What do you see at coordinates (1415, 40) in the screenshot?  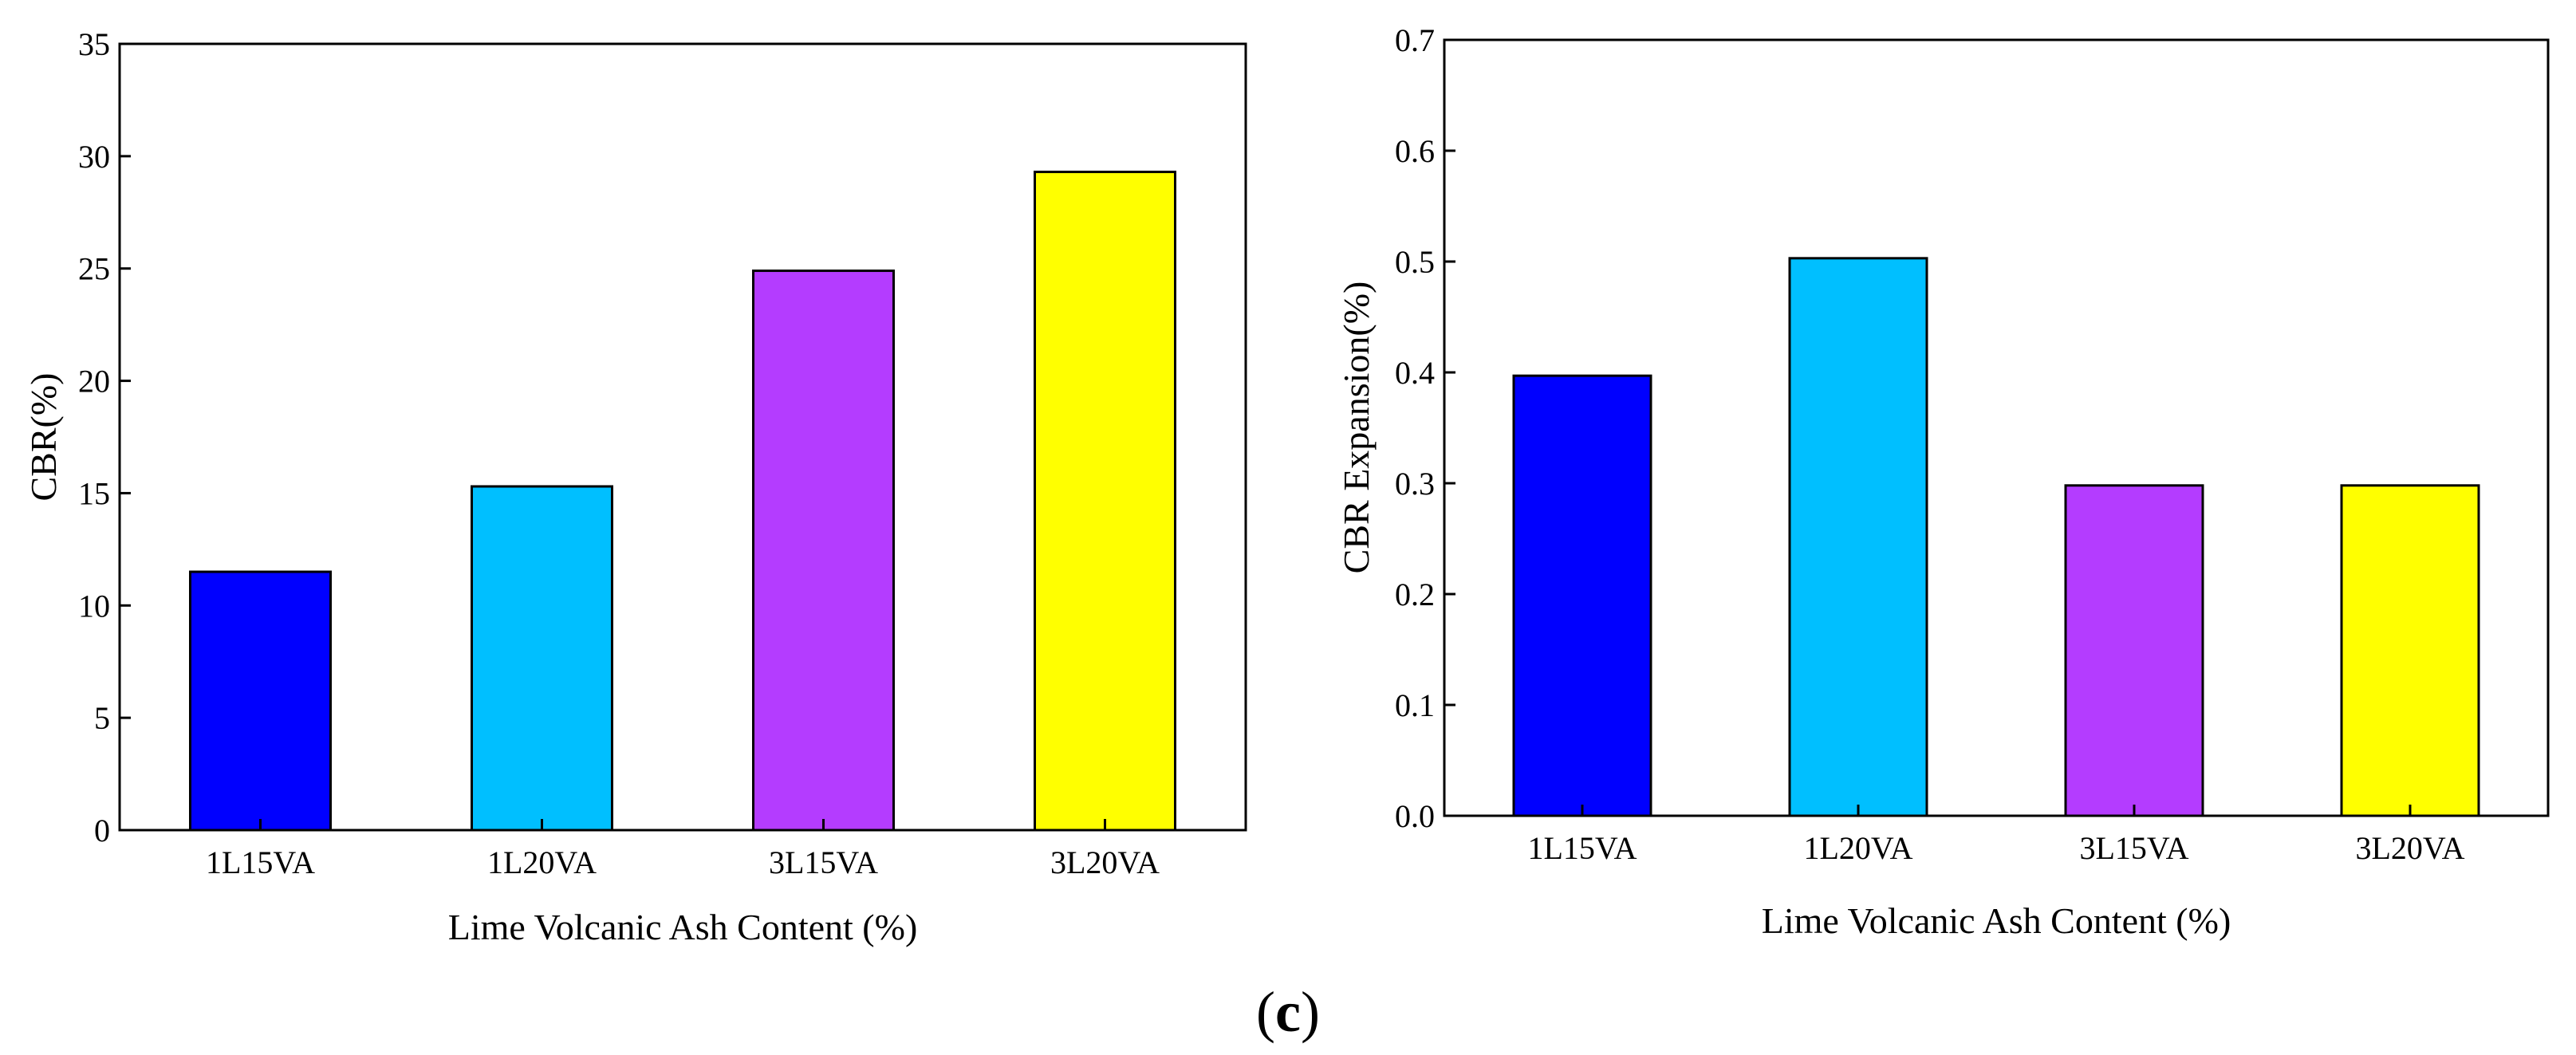 I see `y-tick-label: 0.7` at bounding box center [1415, 40].